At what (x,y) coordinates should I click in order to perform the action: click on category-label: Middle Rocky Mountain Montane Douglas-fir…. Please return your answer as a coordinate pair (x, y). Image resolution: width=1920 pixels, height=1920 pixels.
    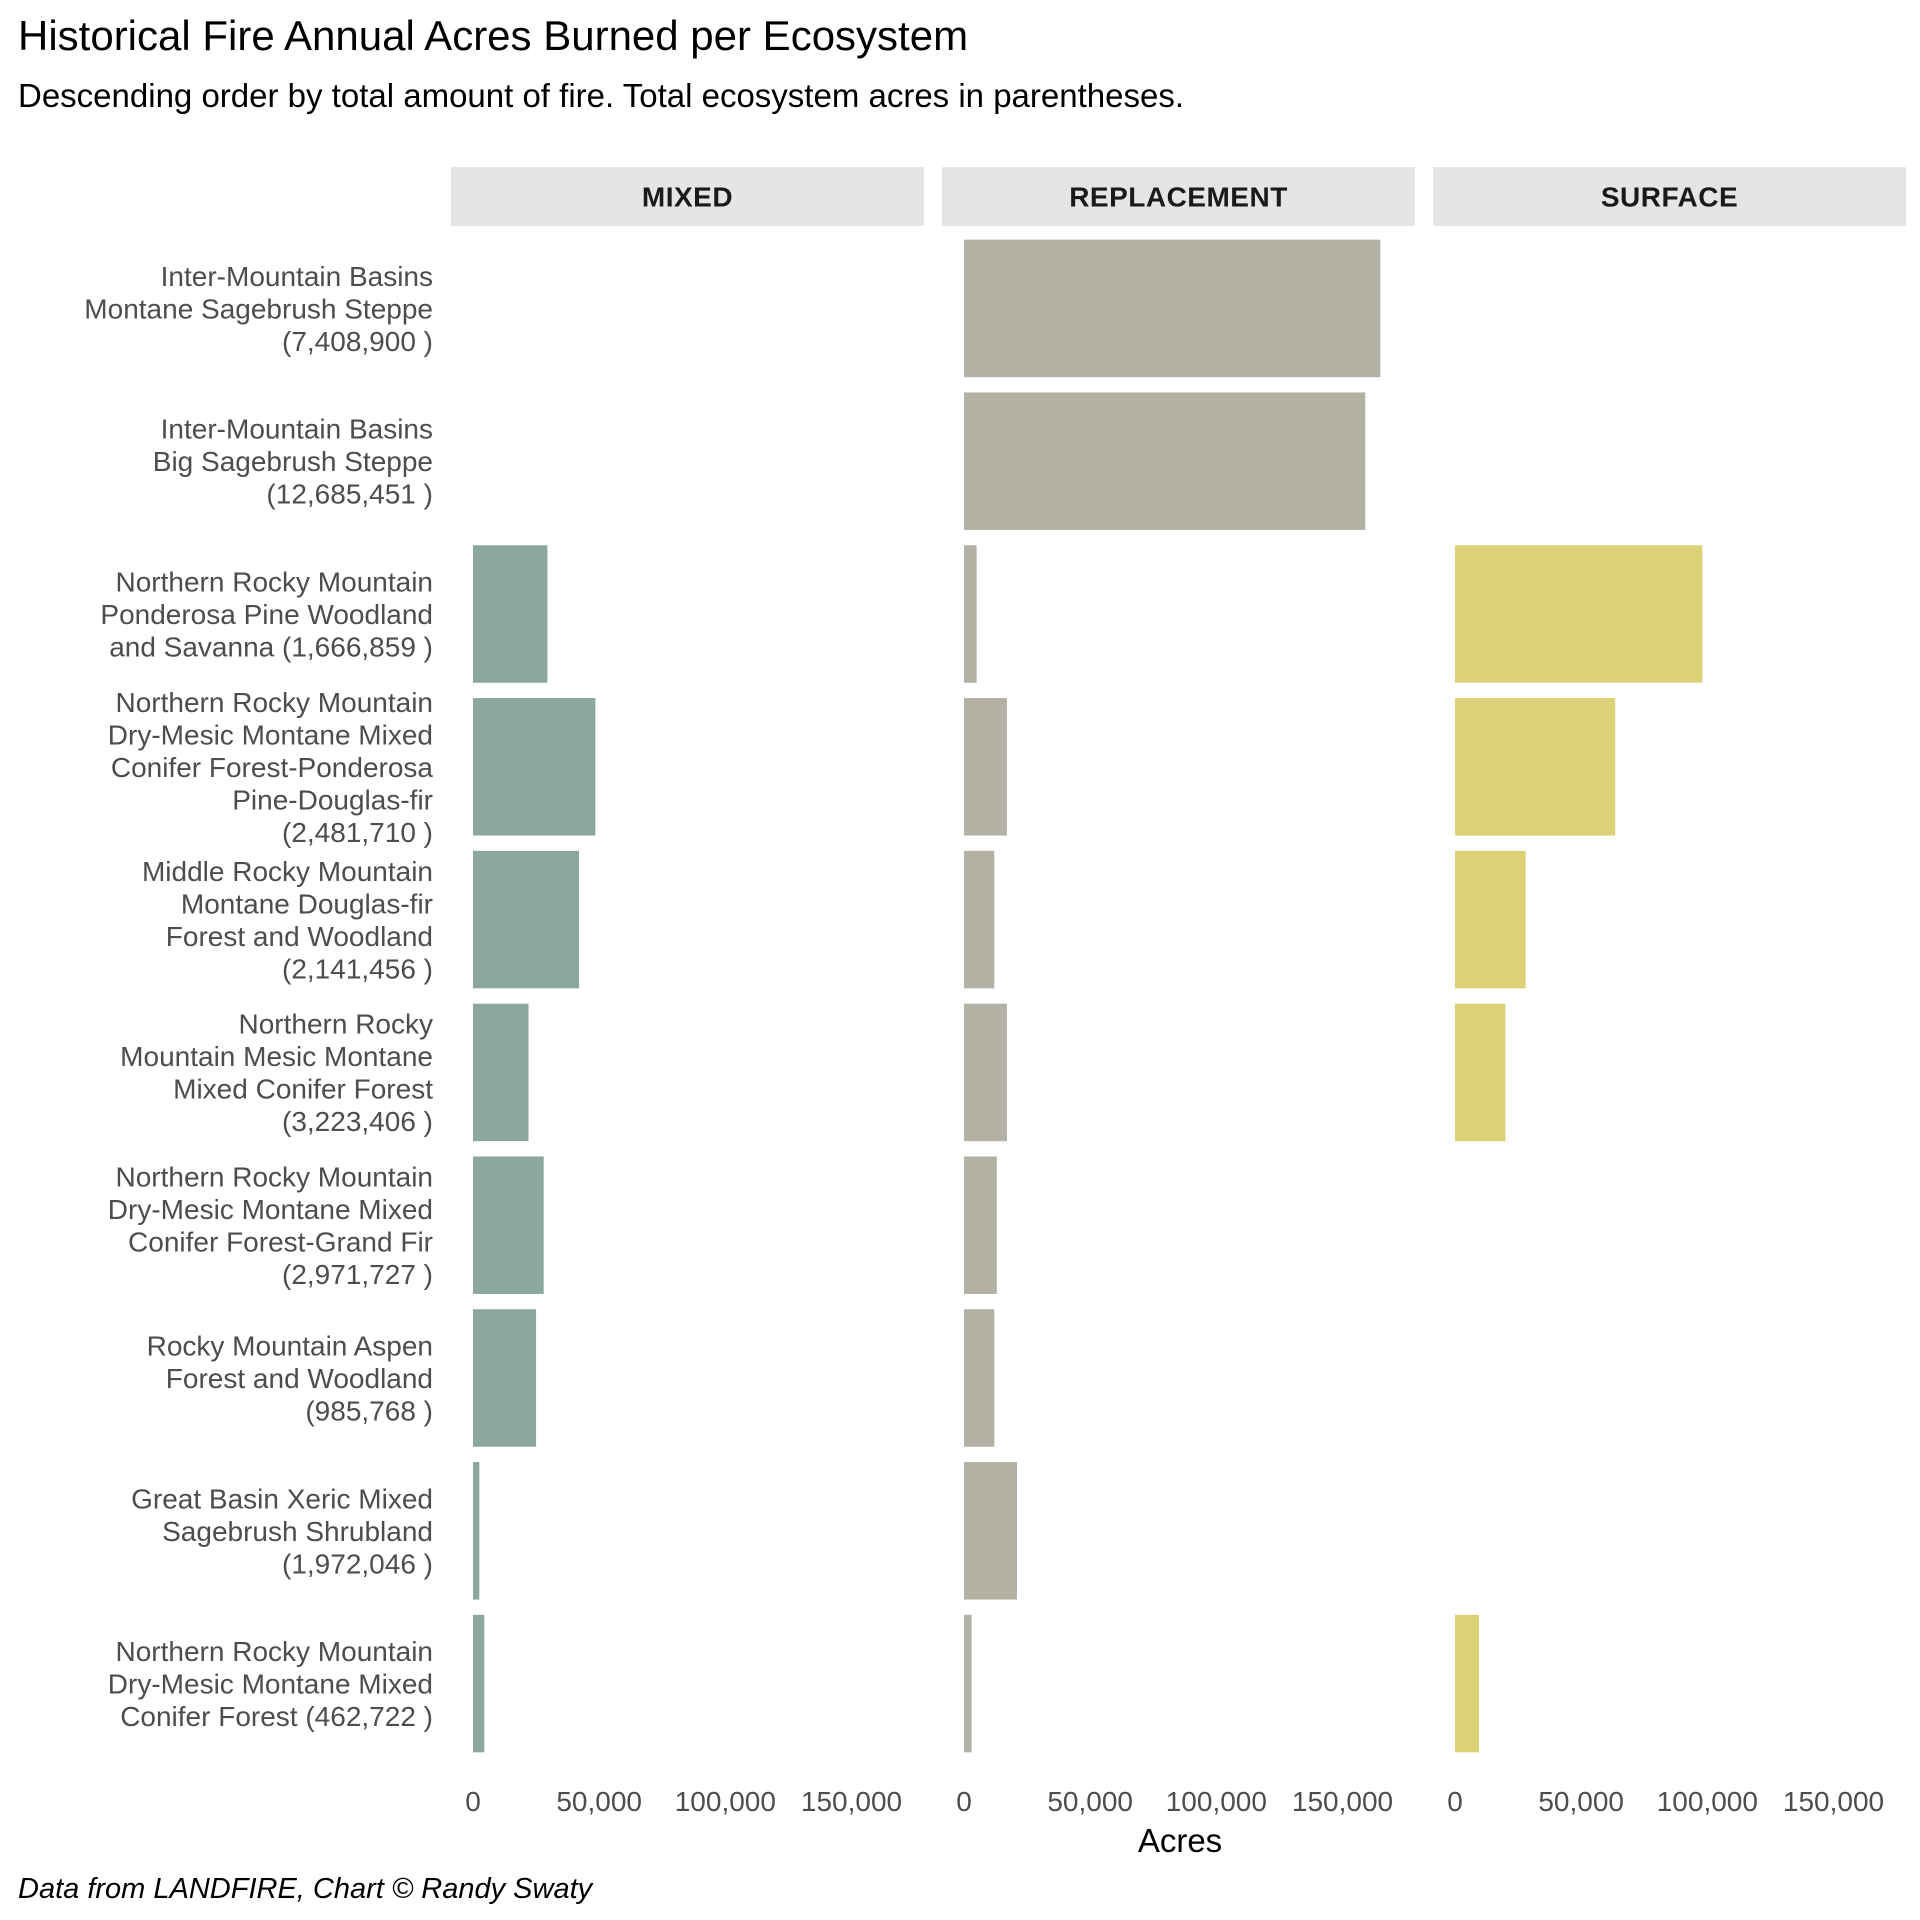
    Looking at the image, I should click on (287, 920).